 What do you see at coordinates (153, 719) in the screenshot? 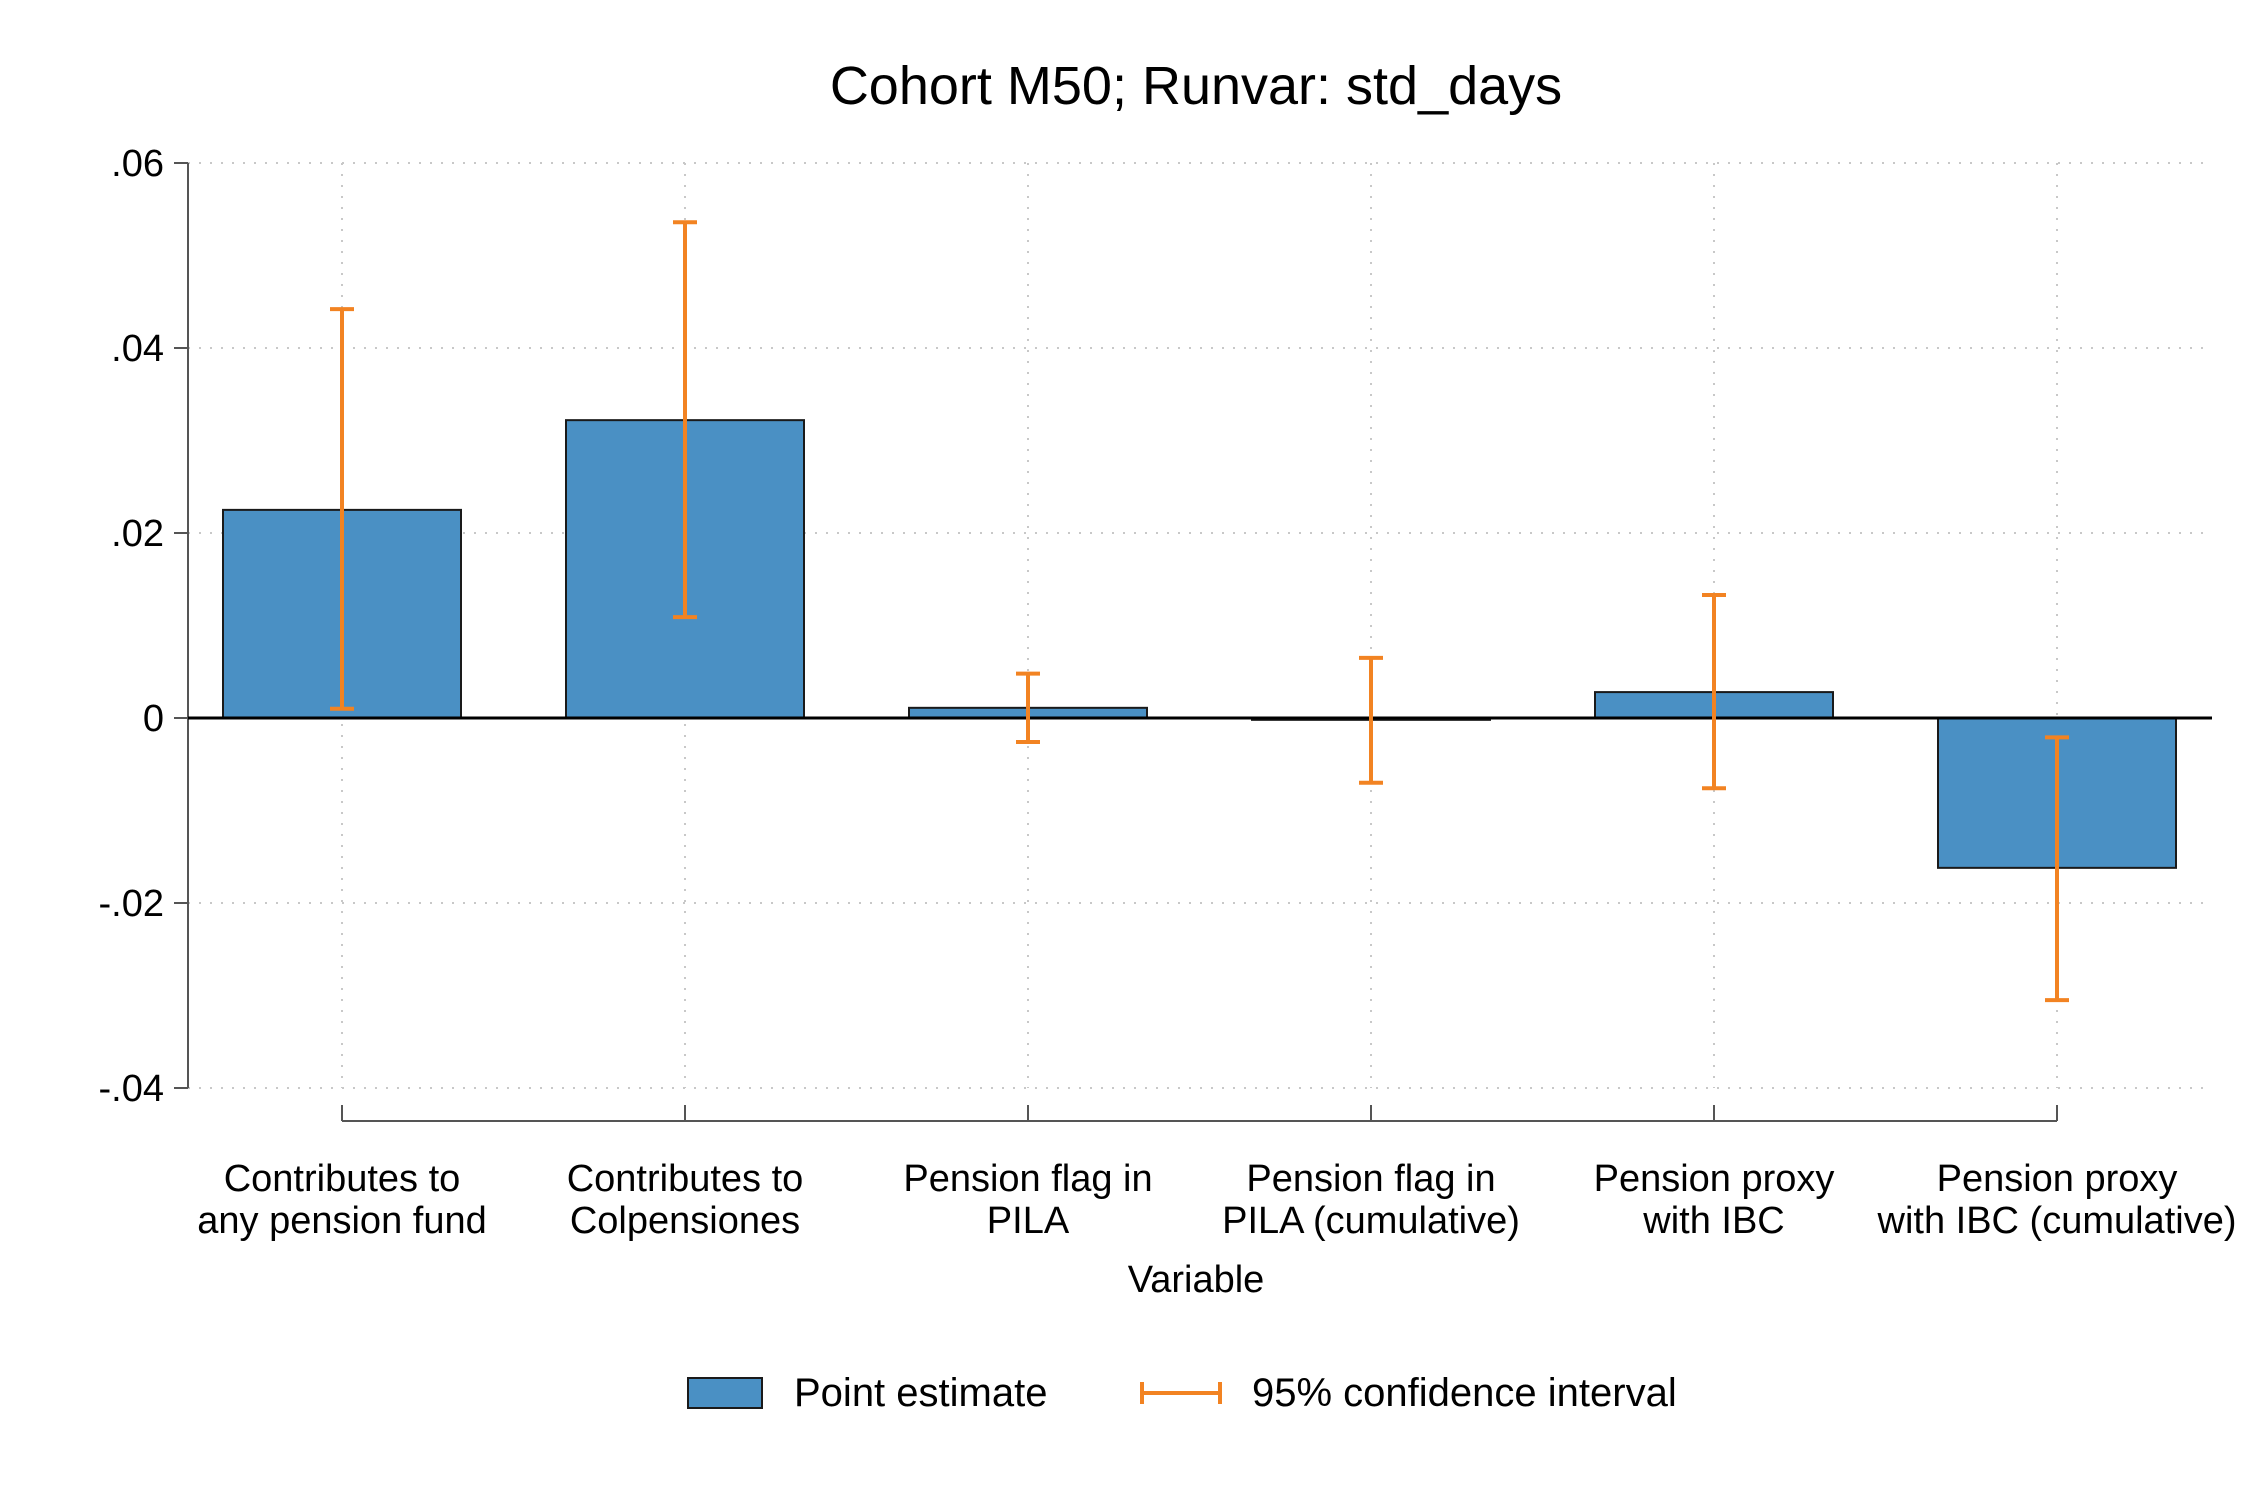
I see `y-tick-label: 0` at bounding box center [153, 719].